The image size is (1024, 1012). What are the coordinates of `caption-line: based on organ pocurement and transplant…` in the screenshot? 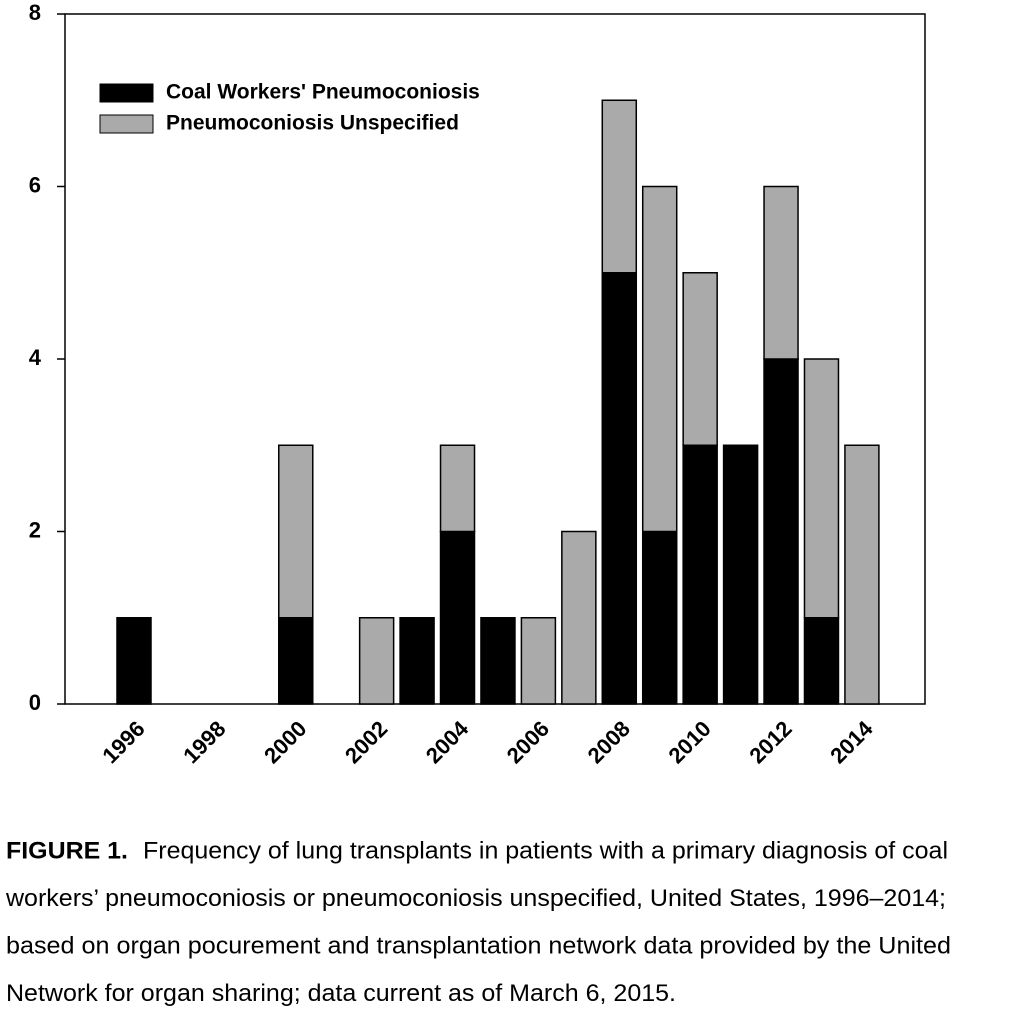 It's located at (478, 945).